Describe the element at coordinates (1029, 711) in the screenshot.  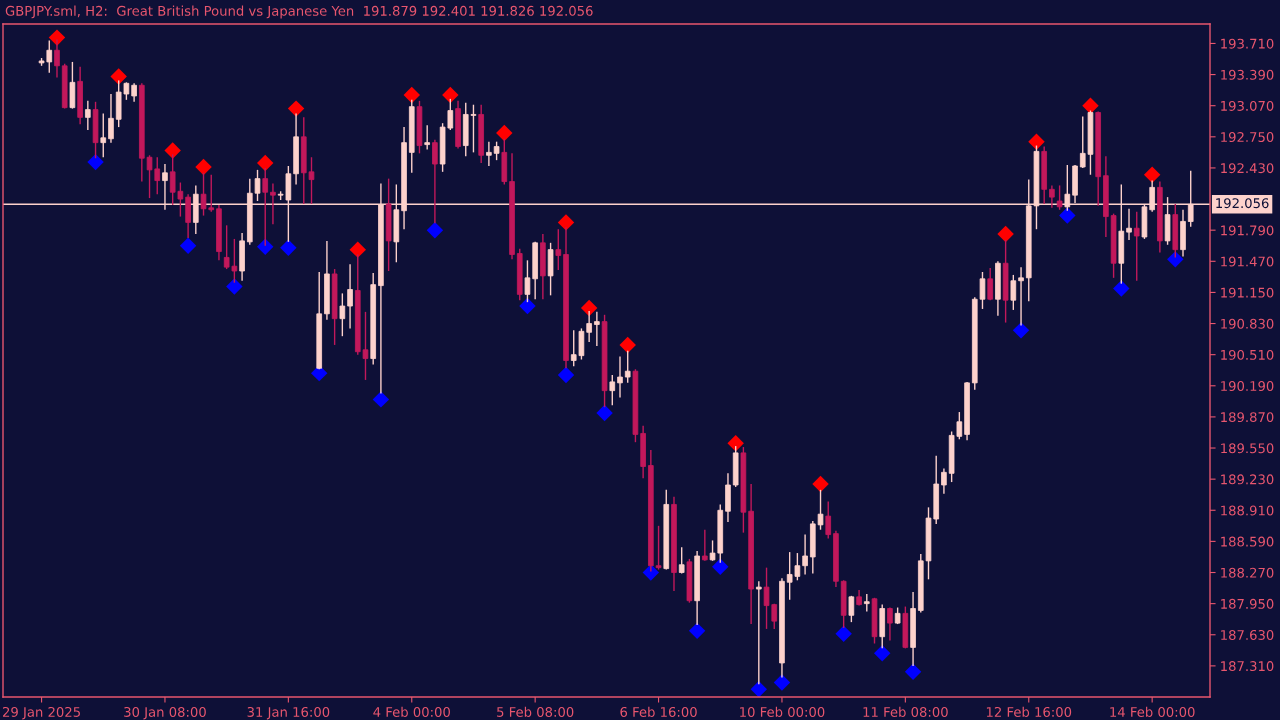
I see `x-tick-label: 12 Feb 16:00` at that location.